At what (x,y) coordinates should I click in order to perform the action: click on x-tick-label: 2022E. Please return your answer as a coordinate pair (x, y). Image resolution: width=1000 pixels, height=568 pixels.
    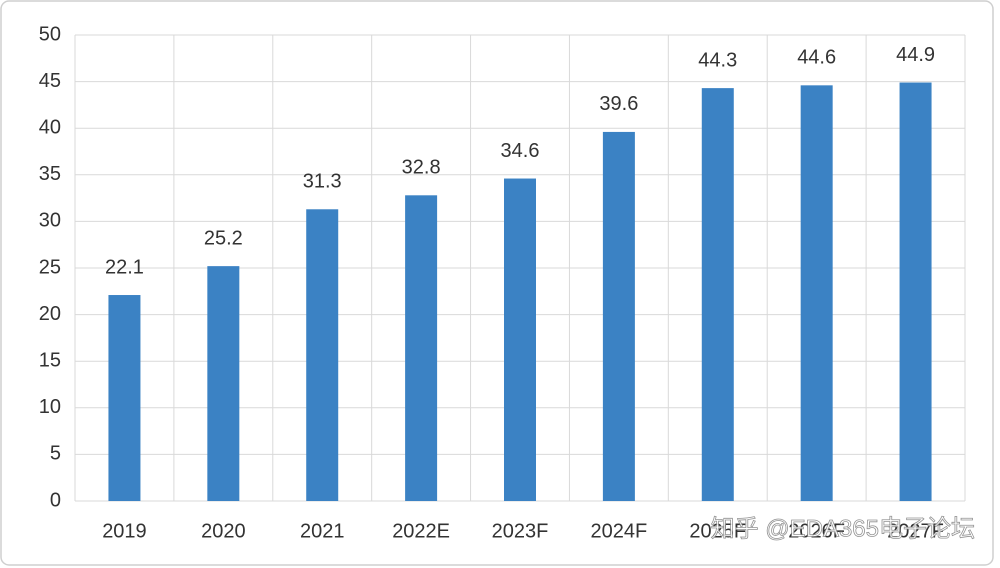
    Looking at the image, I should click on (421, 531).